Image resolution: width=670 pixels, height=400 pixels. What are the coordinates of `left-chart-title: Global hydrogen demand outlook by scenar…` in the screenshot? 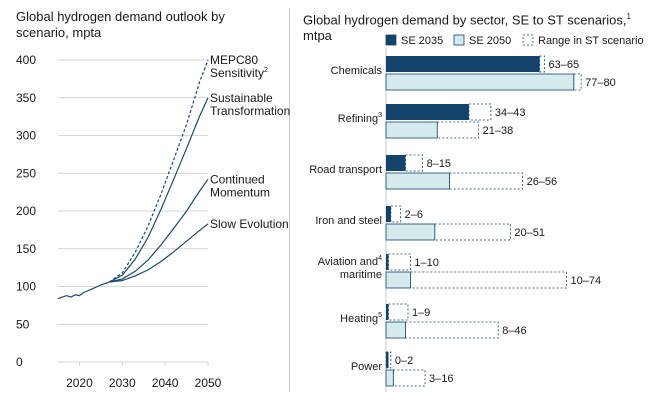 It's located at (120, 25).